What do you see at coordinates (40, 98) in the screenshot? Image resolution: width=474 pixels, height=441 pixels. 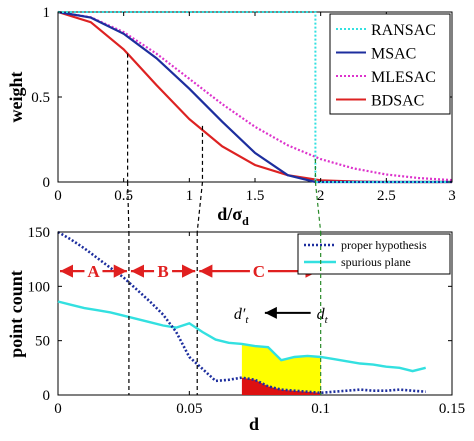 I see `top-y-tick-label: 0.5` at bounding box center [40, 98].